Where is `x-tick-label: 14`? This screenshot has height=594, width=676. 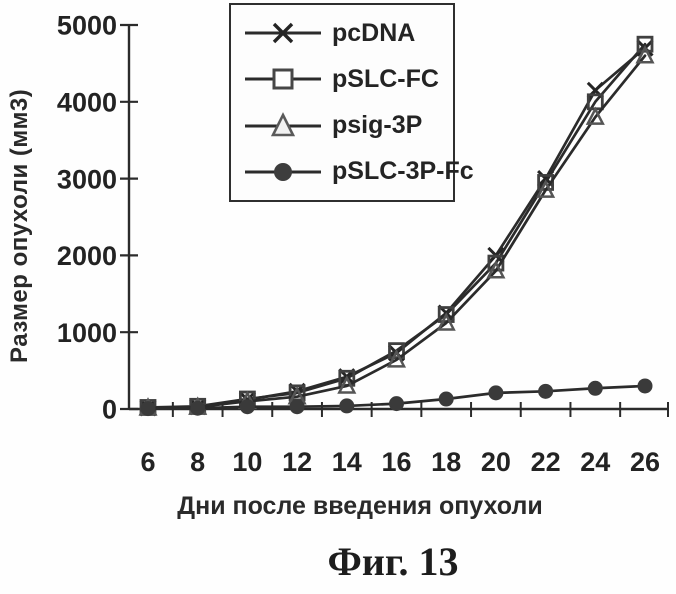 x-tick-label: 14 is located at coordinates (347, 462).